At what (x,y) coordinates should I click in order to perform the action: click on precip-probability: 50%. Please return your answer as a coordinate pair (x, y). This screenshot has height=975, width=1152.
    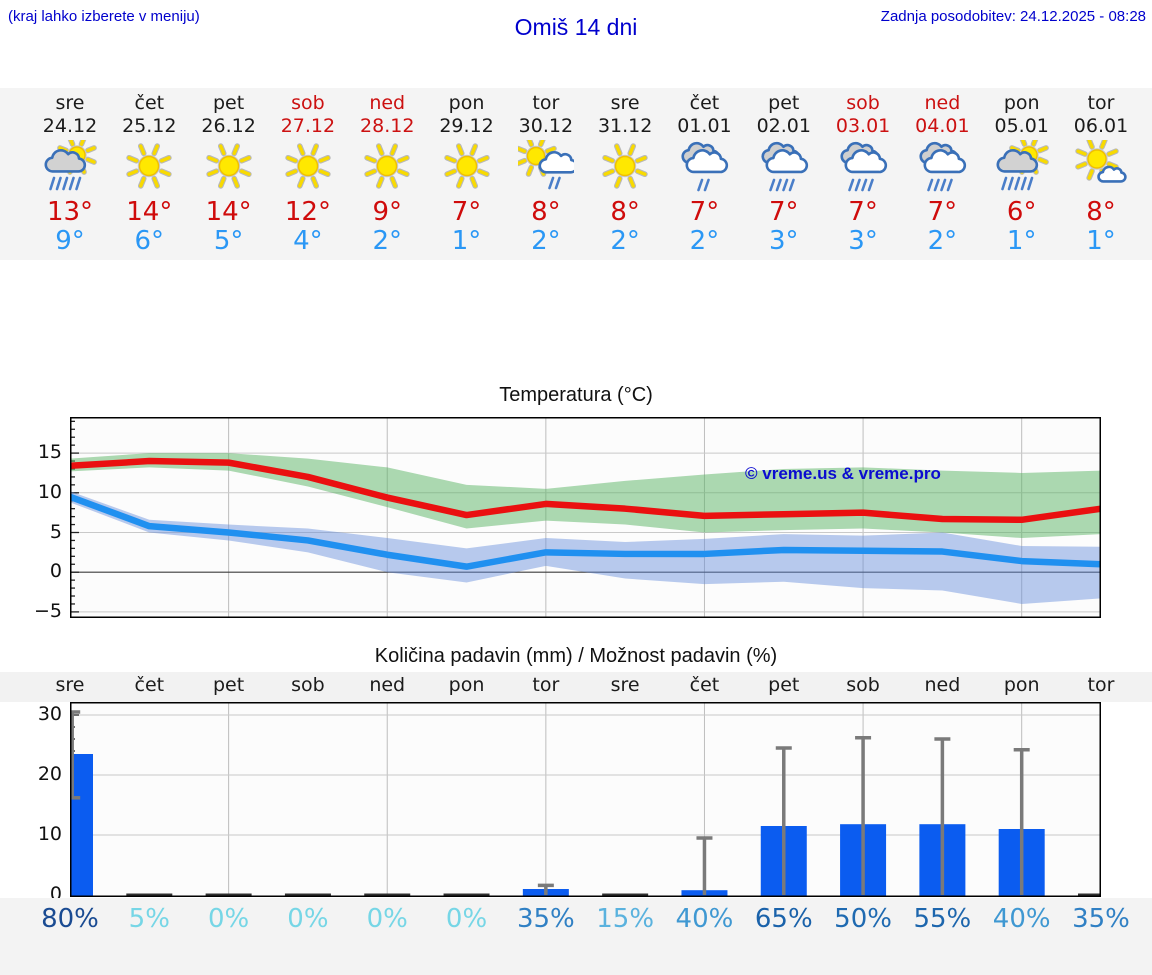
    Looking at the image, I should click on (863, 919).